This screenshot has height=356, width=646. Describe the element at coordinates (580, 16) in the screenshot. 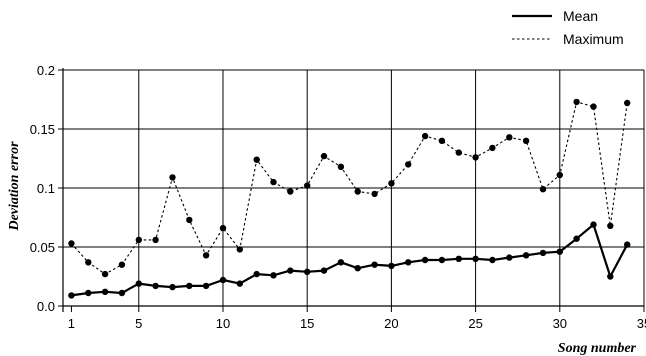

I see `legend-label-mean: Mean` at that location.